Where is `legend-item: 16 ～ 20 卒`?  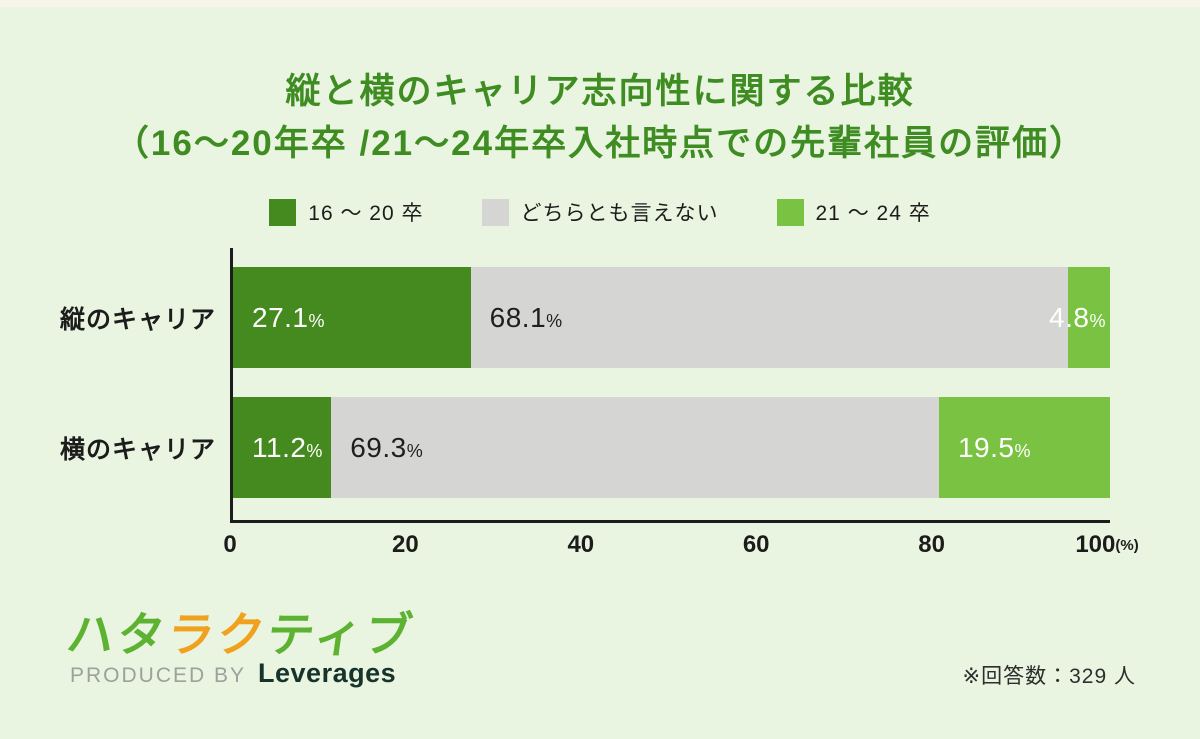 legend-item: 16 ～ 20 卒 is located at coordinates (346, 212).